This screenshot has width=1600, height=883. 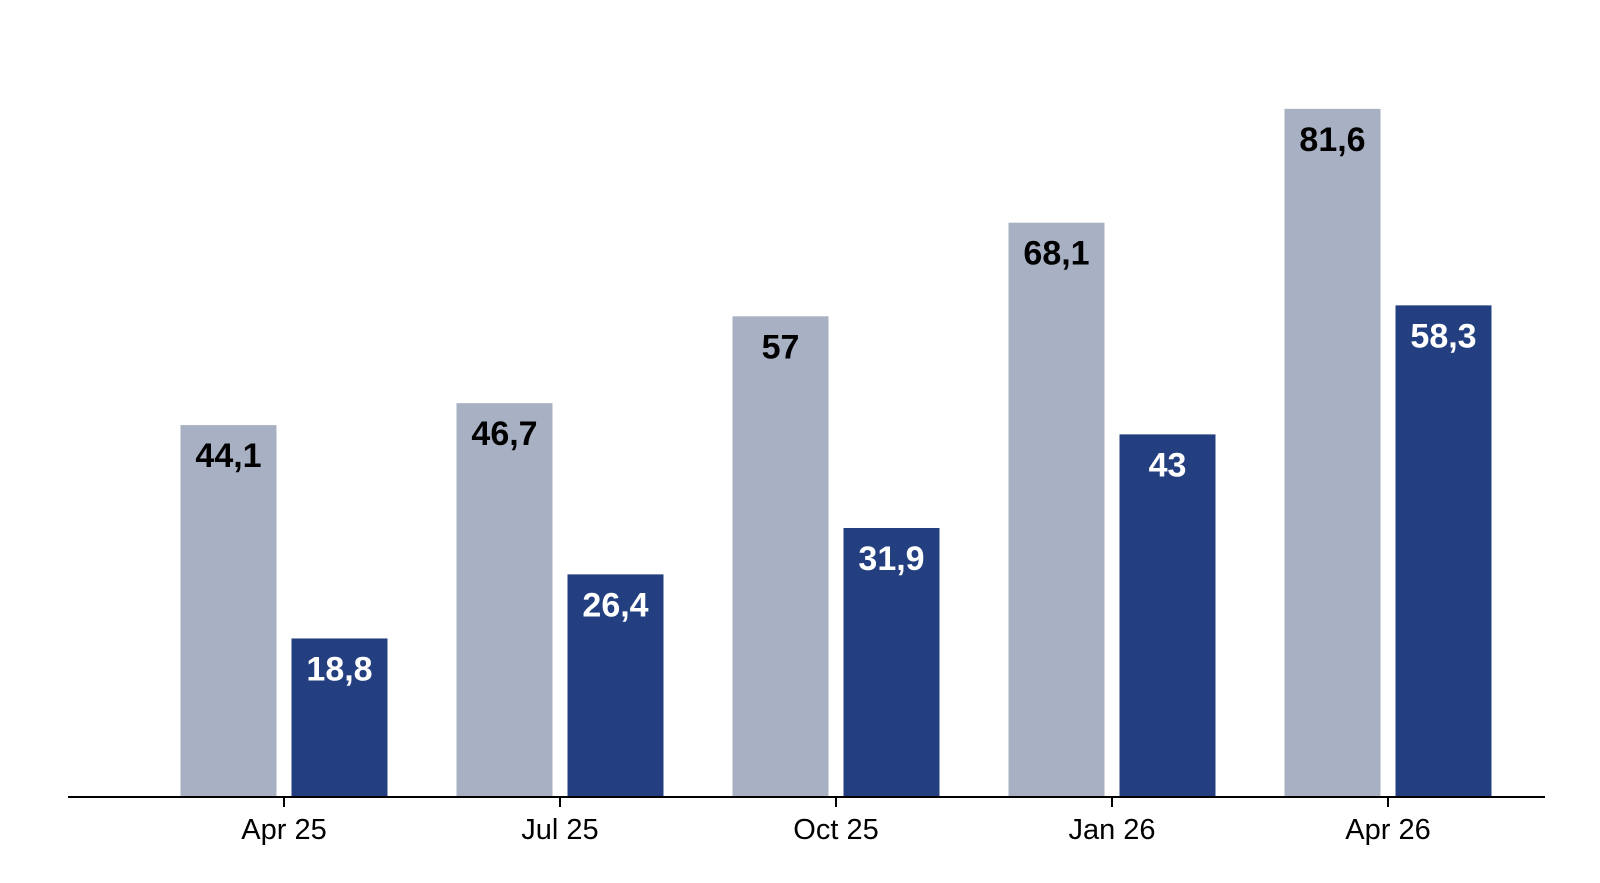 I want to click on value-label-s1-3: 68,1, so click(x=1056, y=254).